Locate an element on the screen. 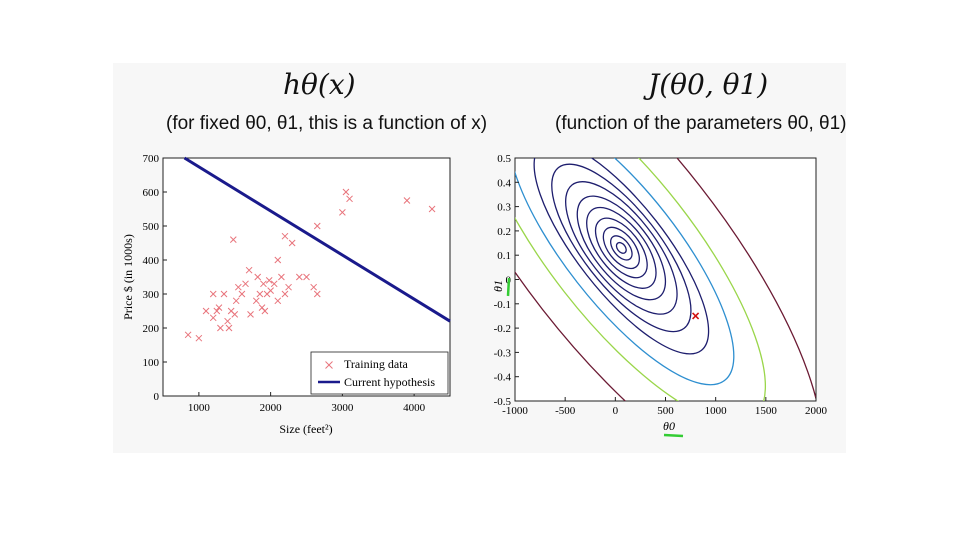 The height and width of the screenshot is (540, 960). right-y-tick-label: -0.2 is located at coordinates (502, 329).